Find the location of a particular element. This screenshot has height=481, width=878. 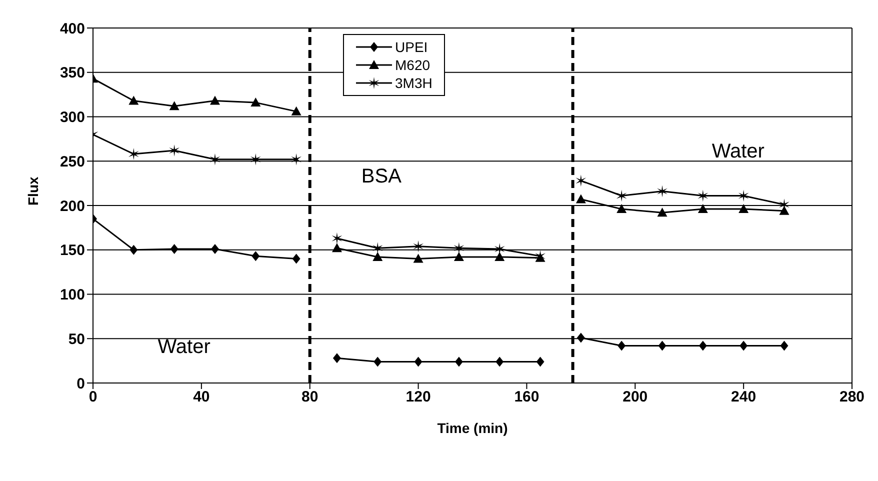

y-tick-label: 250 is located at coordinates (72, 161).